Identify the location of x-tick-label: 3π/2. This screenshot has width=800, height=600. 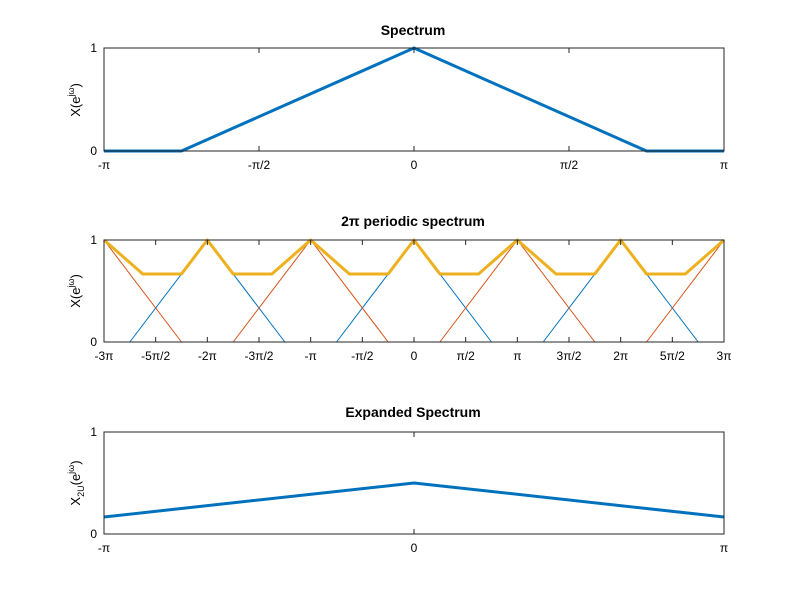
(569, 356).